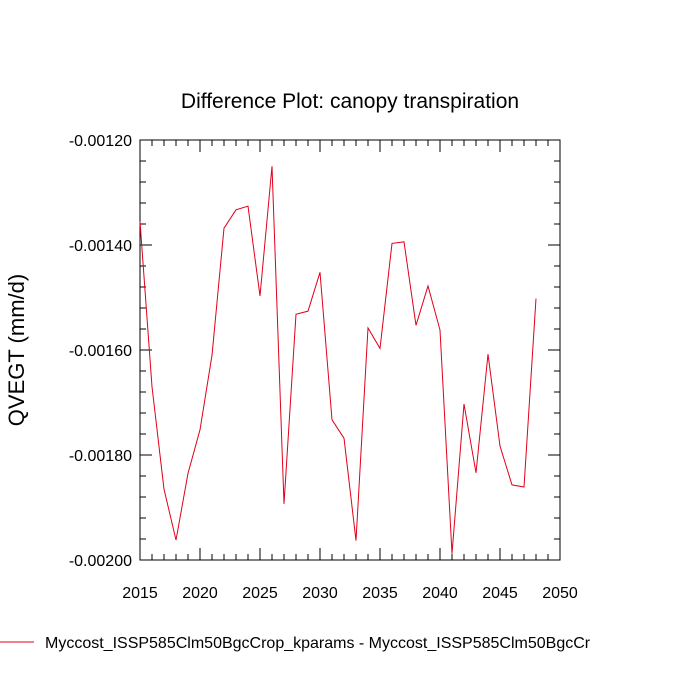  Describe the element at coordinates (500, 593) in the screenshot. I see `x-tick-label: 2045` at that location.